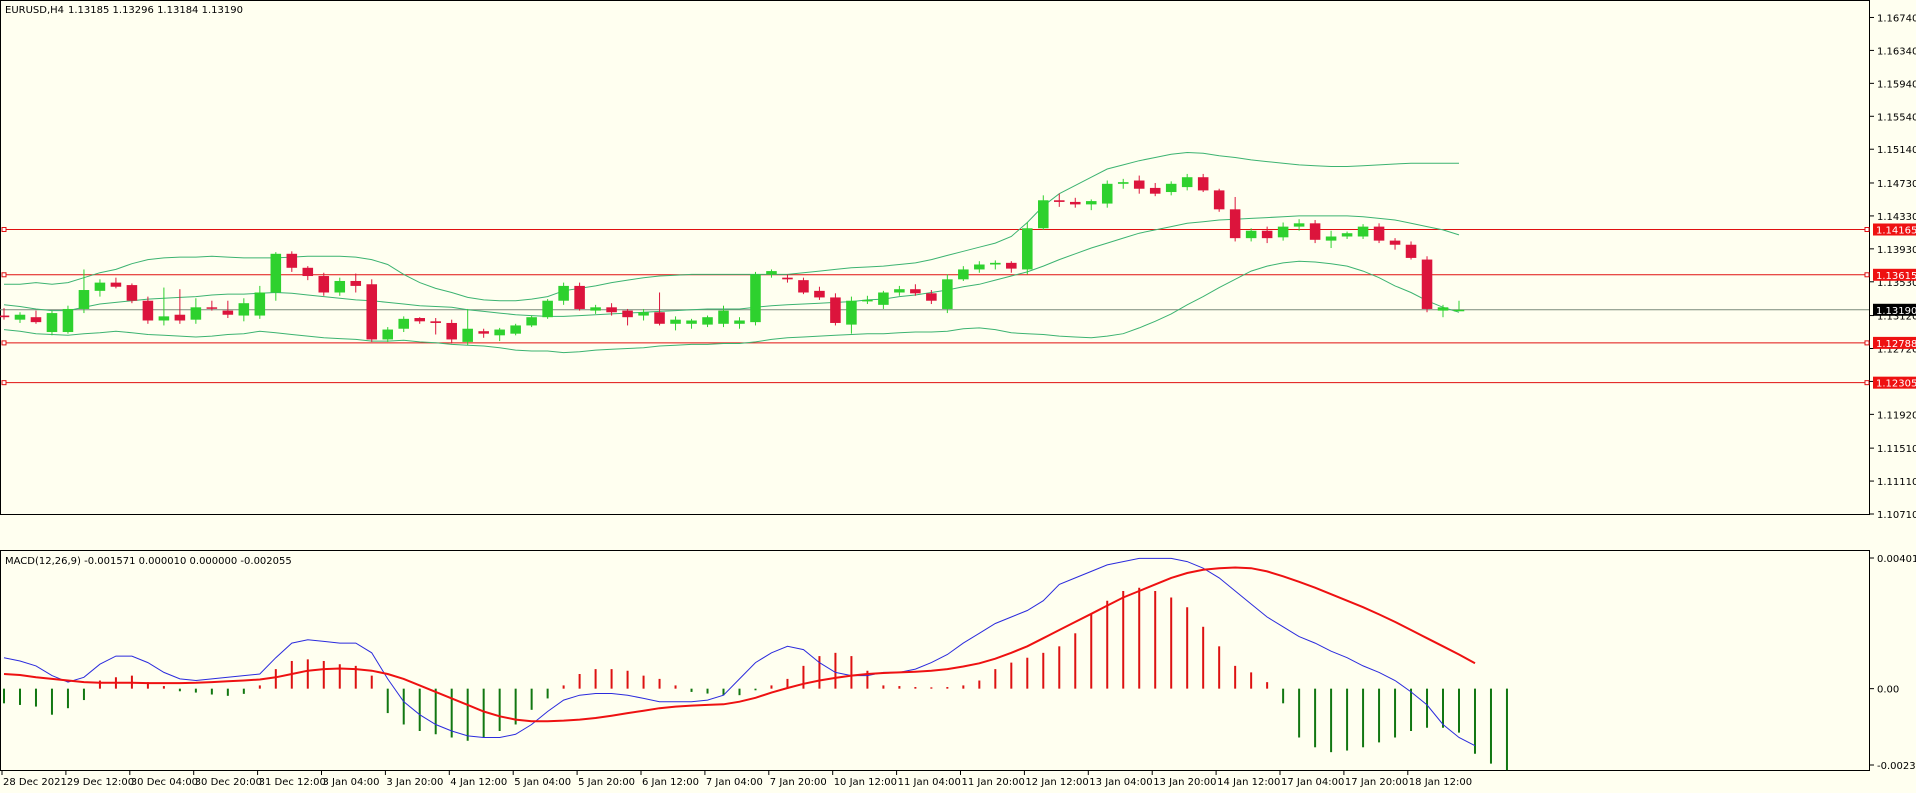  I want to click on ohlc-readout: 1.13185 1.13296 1.13184 1.13190, so click(155, 10).